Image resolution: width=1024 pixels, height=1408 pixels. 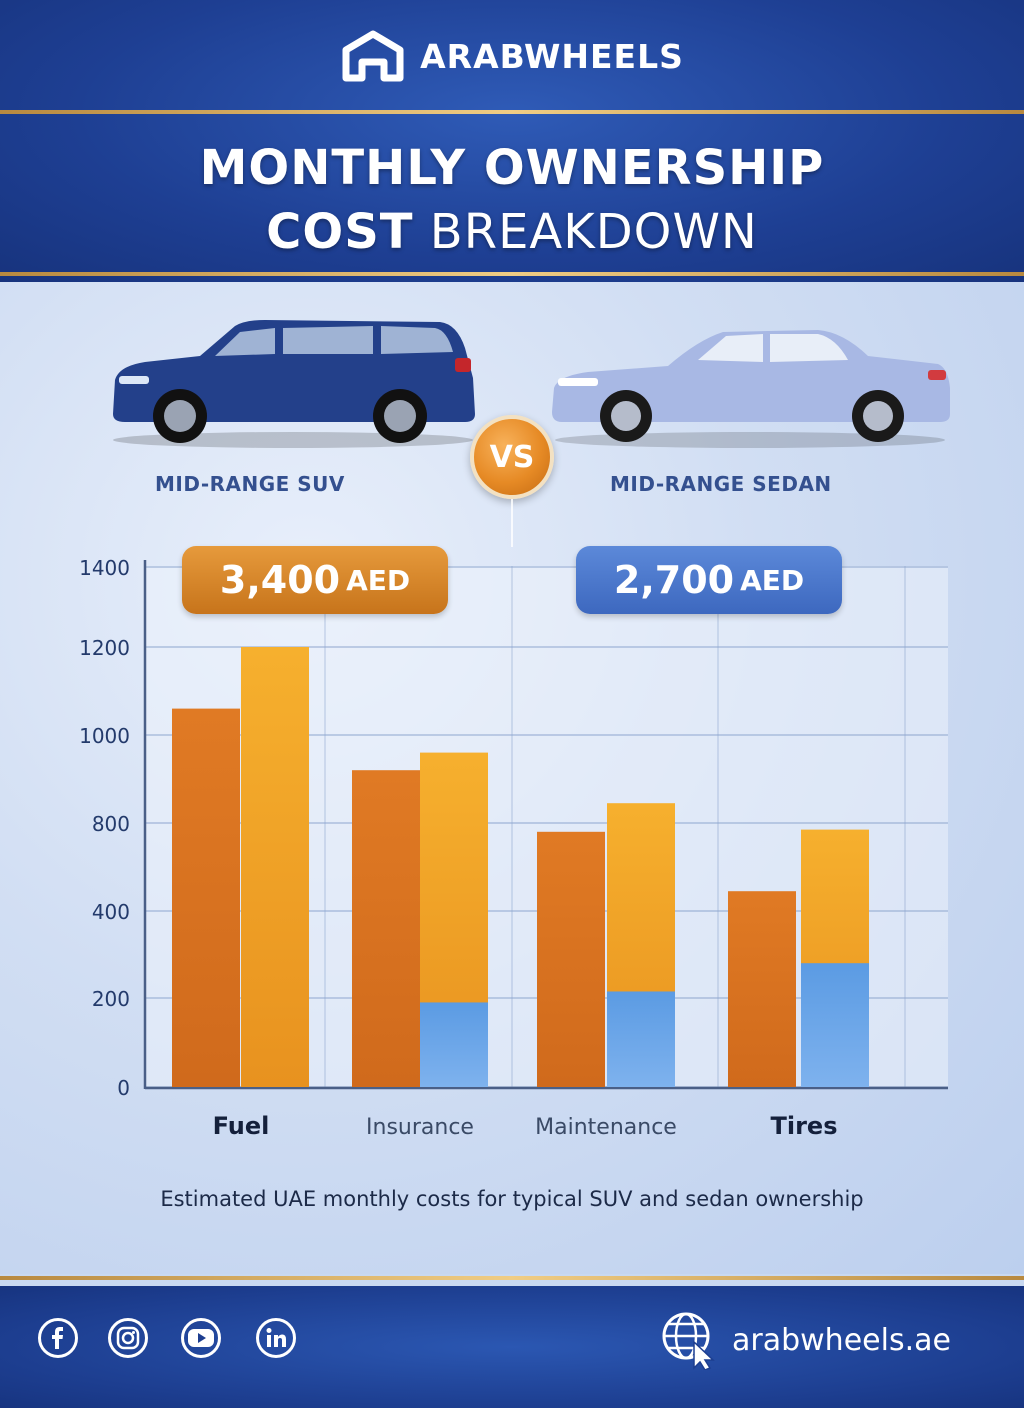 I want to click on sedan-total-value: 2,700, so click(x=674, y=580).